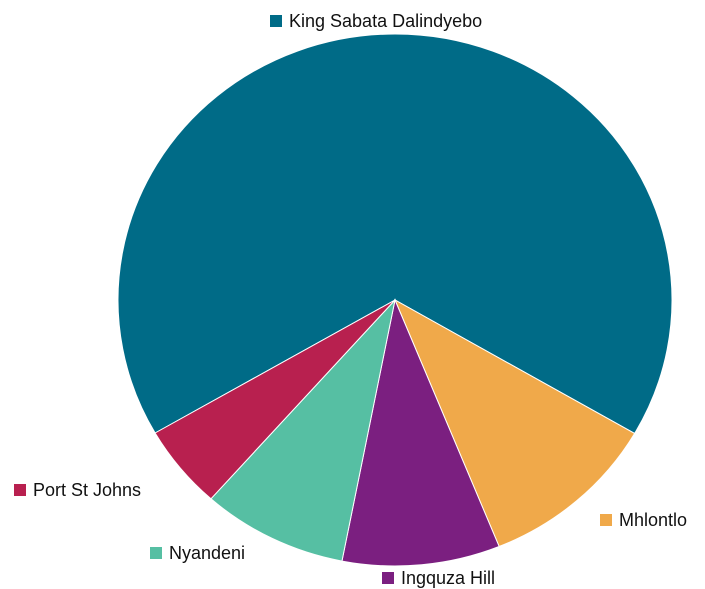 The image size is (705, 589). What do you see at coordinates (653, 520) in the screenshot?
I see `slice-label: Mhlontlo` at bounding box center [653, 520].